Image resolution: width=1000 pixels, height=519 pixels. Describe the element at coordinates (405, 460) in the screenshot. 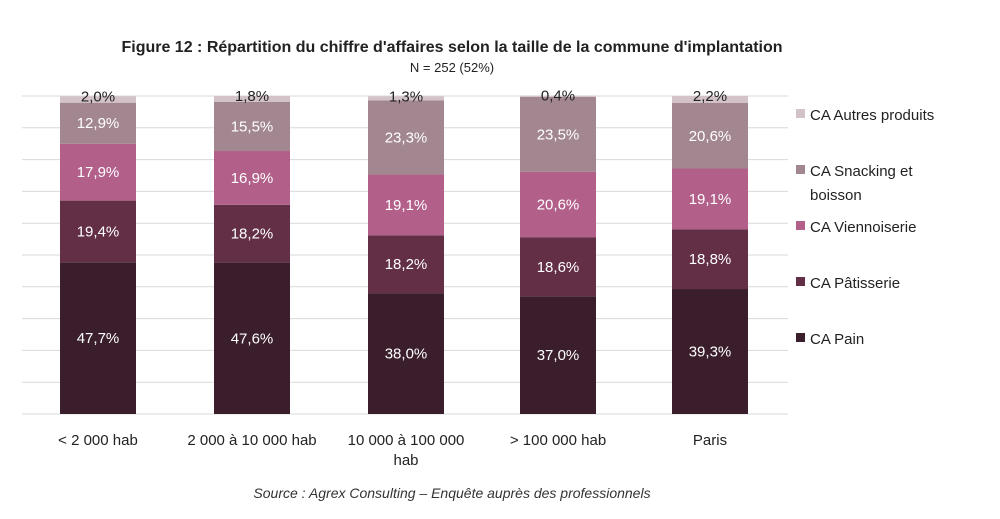

I see `category-label: hab` at that location.